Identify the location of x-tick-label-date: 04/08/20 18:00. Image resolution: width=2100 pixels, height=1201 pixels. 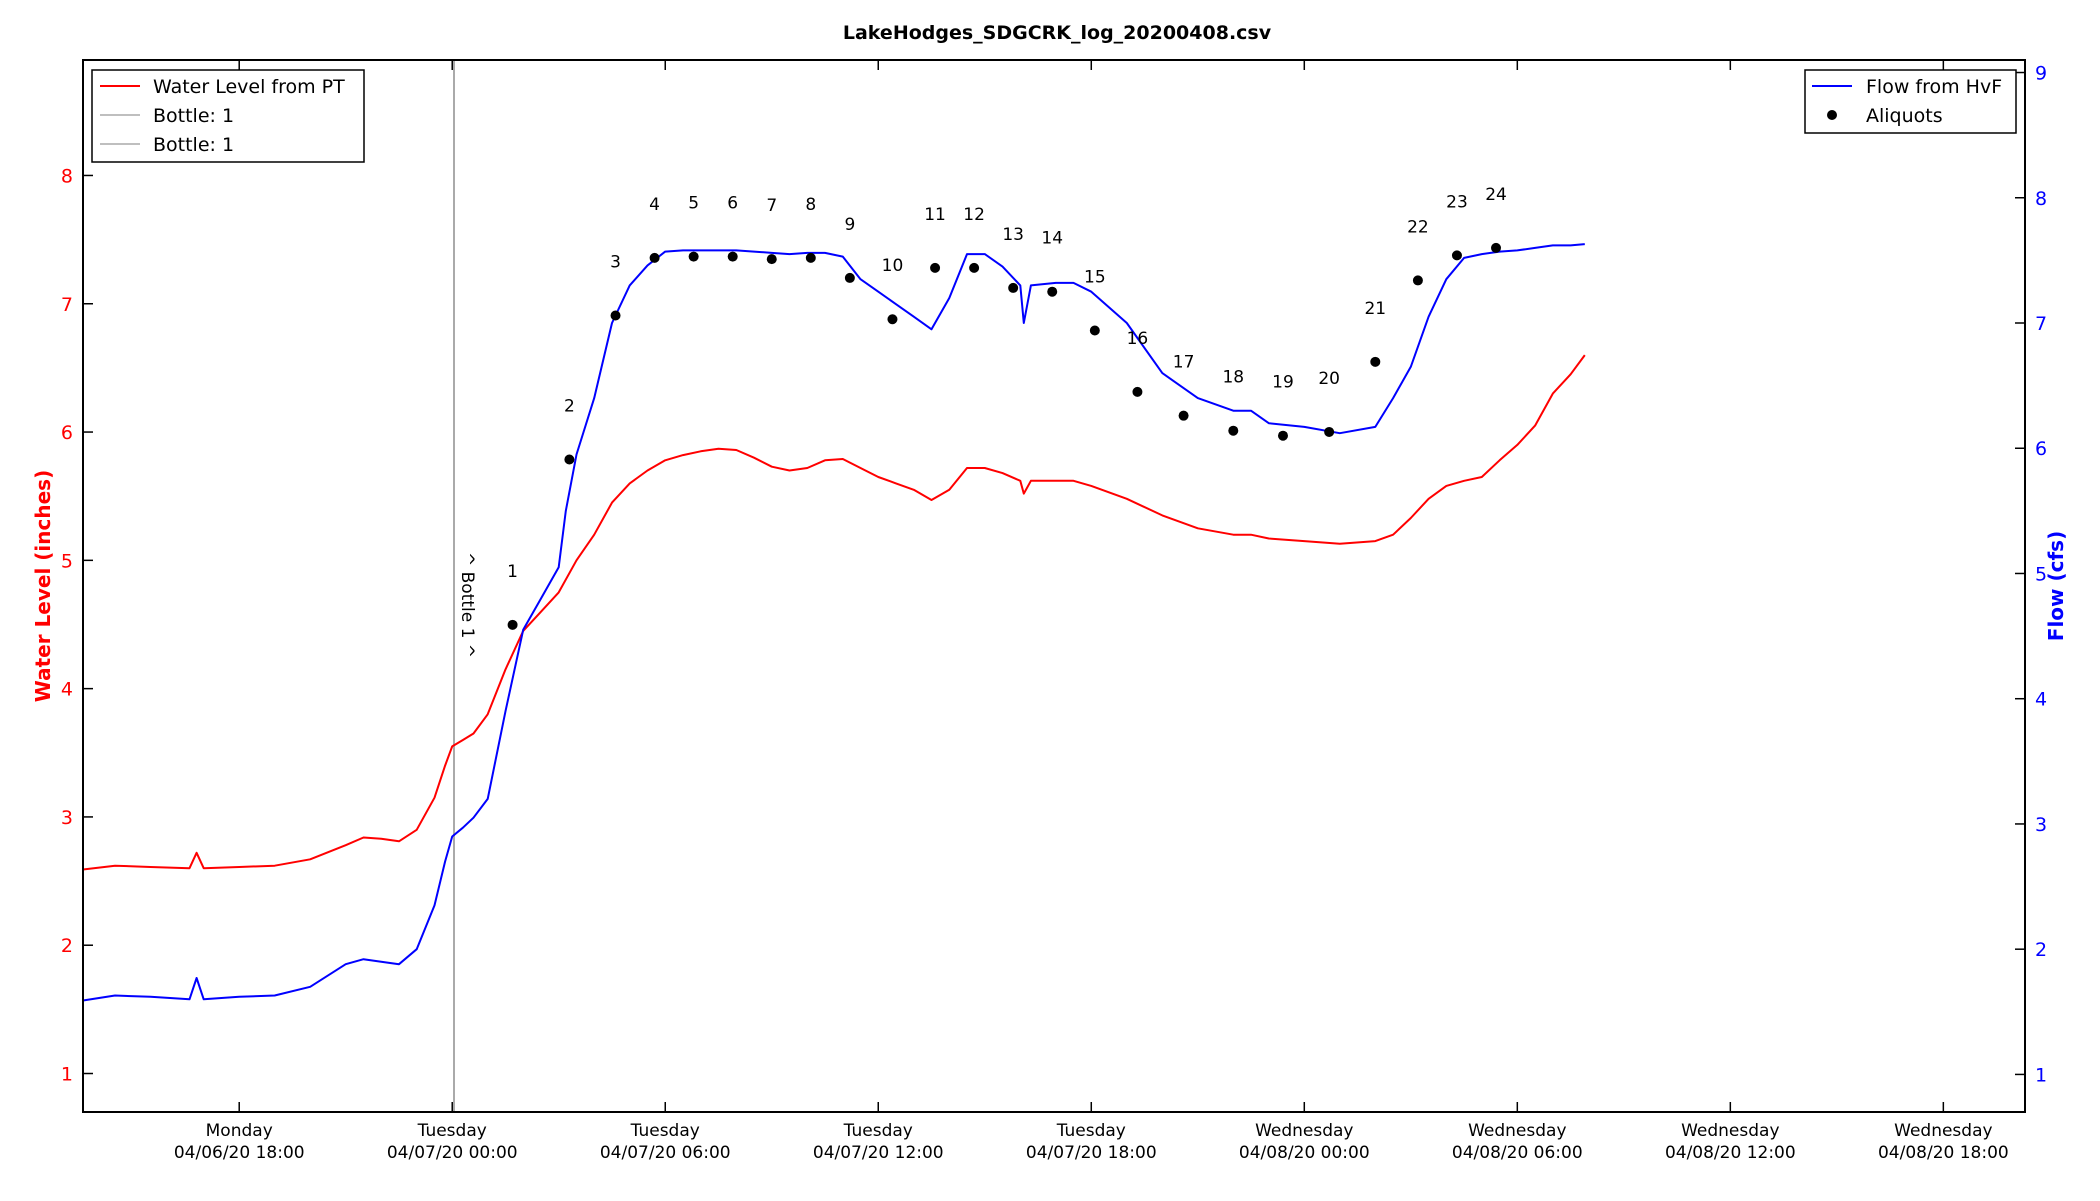
(1943, 1153).